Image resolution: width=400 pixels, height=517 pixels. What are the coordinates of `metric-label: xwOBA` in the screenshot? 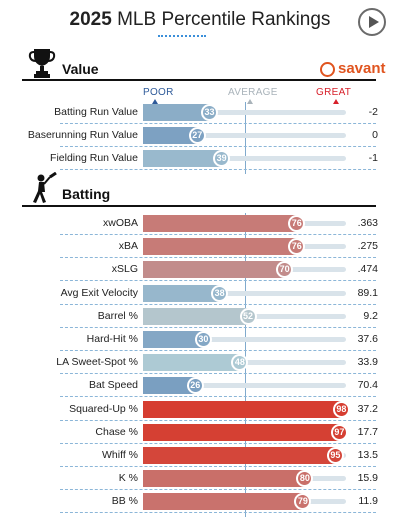 It's located at (120, 223).